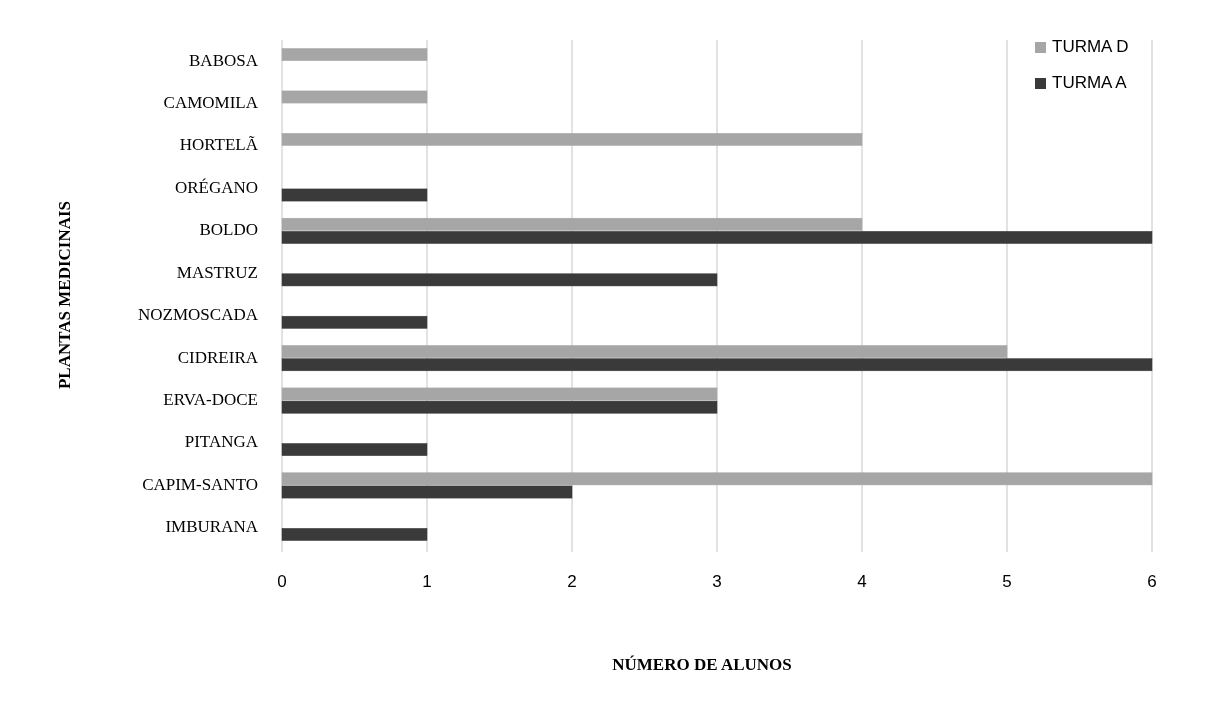  Describe the element at coordinates (198, 315) in the screenshot. I see `y-tick-label: NOZMOSCADA` at that location.